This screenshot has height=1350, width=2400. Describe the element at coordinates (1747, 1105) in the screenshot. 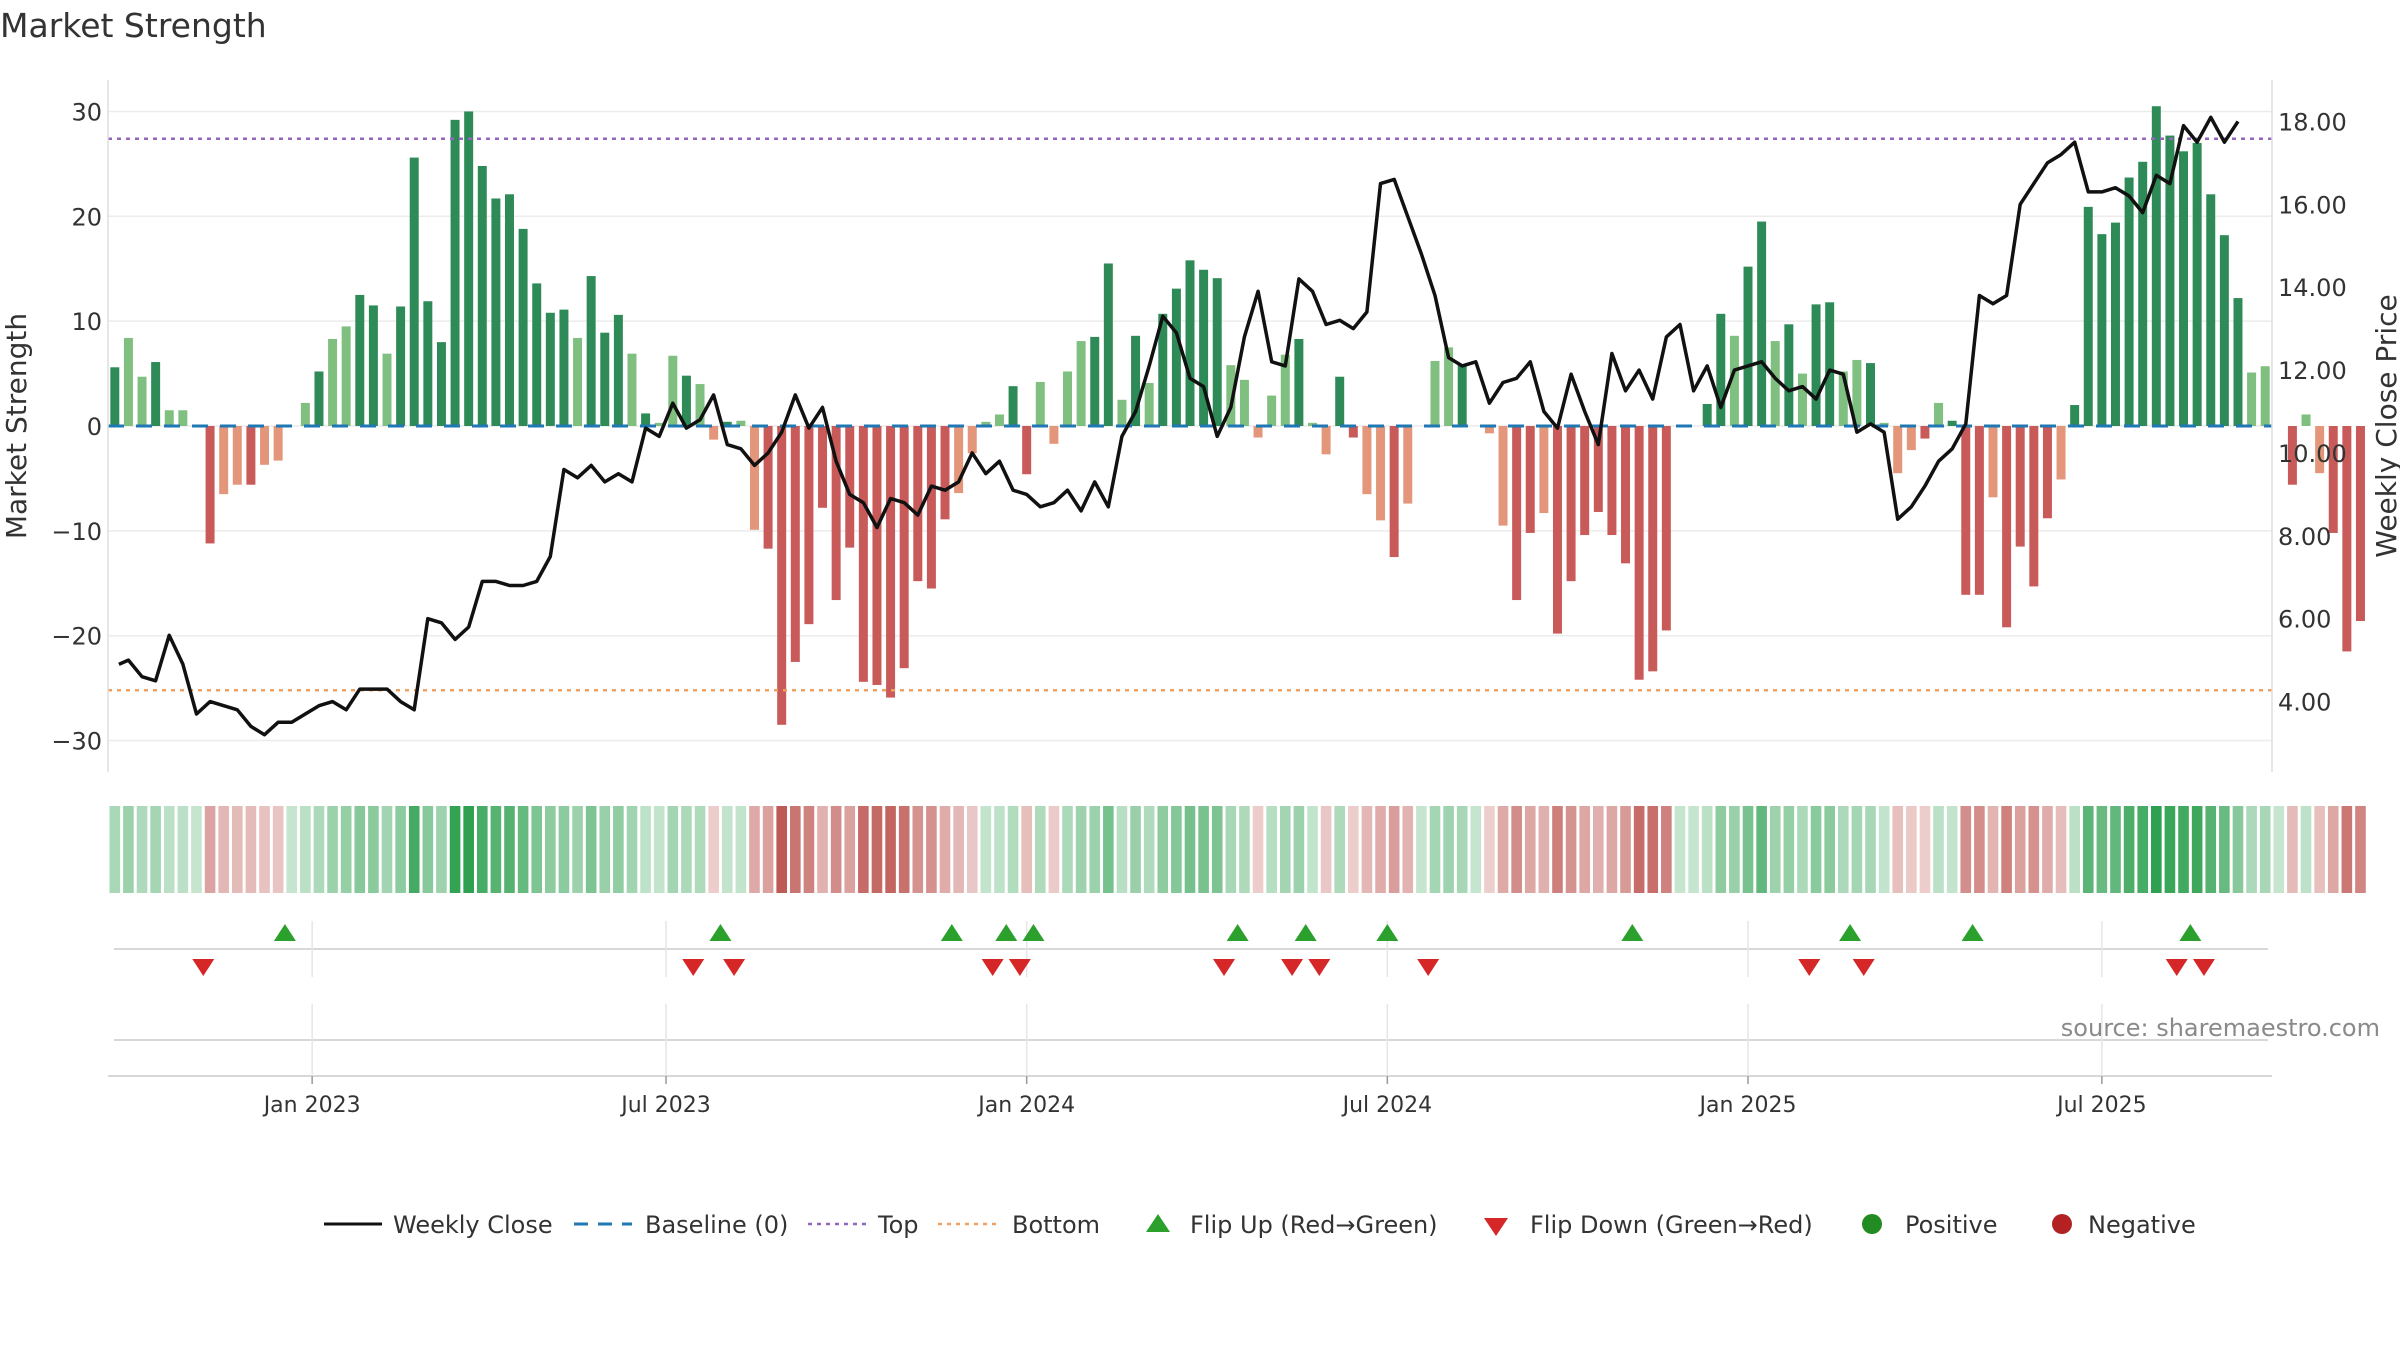

I see `x-tick-label: Jan 2025` at that location.